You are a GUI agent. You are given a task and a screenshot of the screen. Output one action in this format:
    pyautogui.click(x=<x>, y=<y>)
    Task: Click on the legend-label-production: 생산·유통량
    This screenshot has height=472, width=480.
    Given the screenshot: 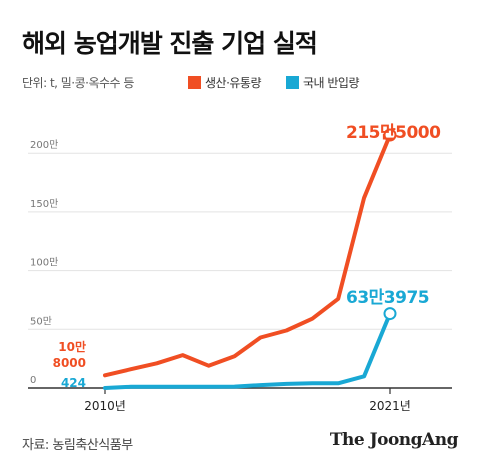 What is the action you would take?
    pyautogui.click(x=233, y=83)
    